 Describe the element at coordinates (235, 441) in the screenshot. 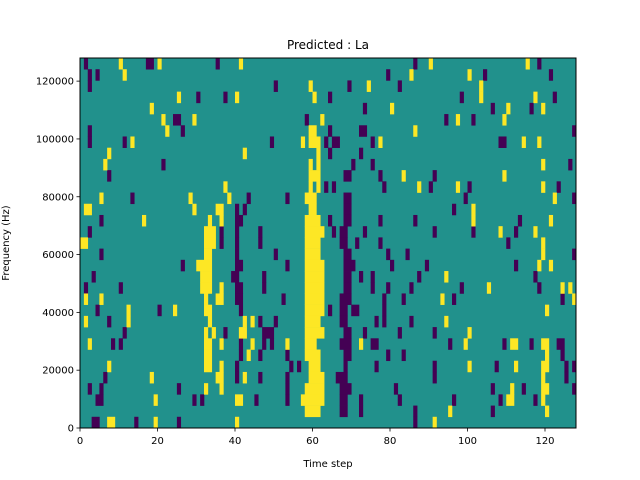

I see `x-tick-label: 40` at that location.